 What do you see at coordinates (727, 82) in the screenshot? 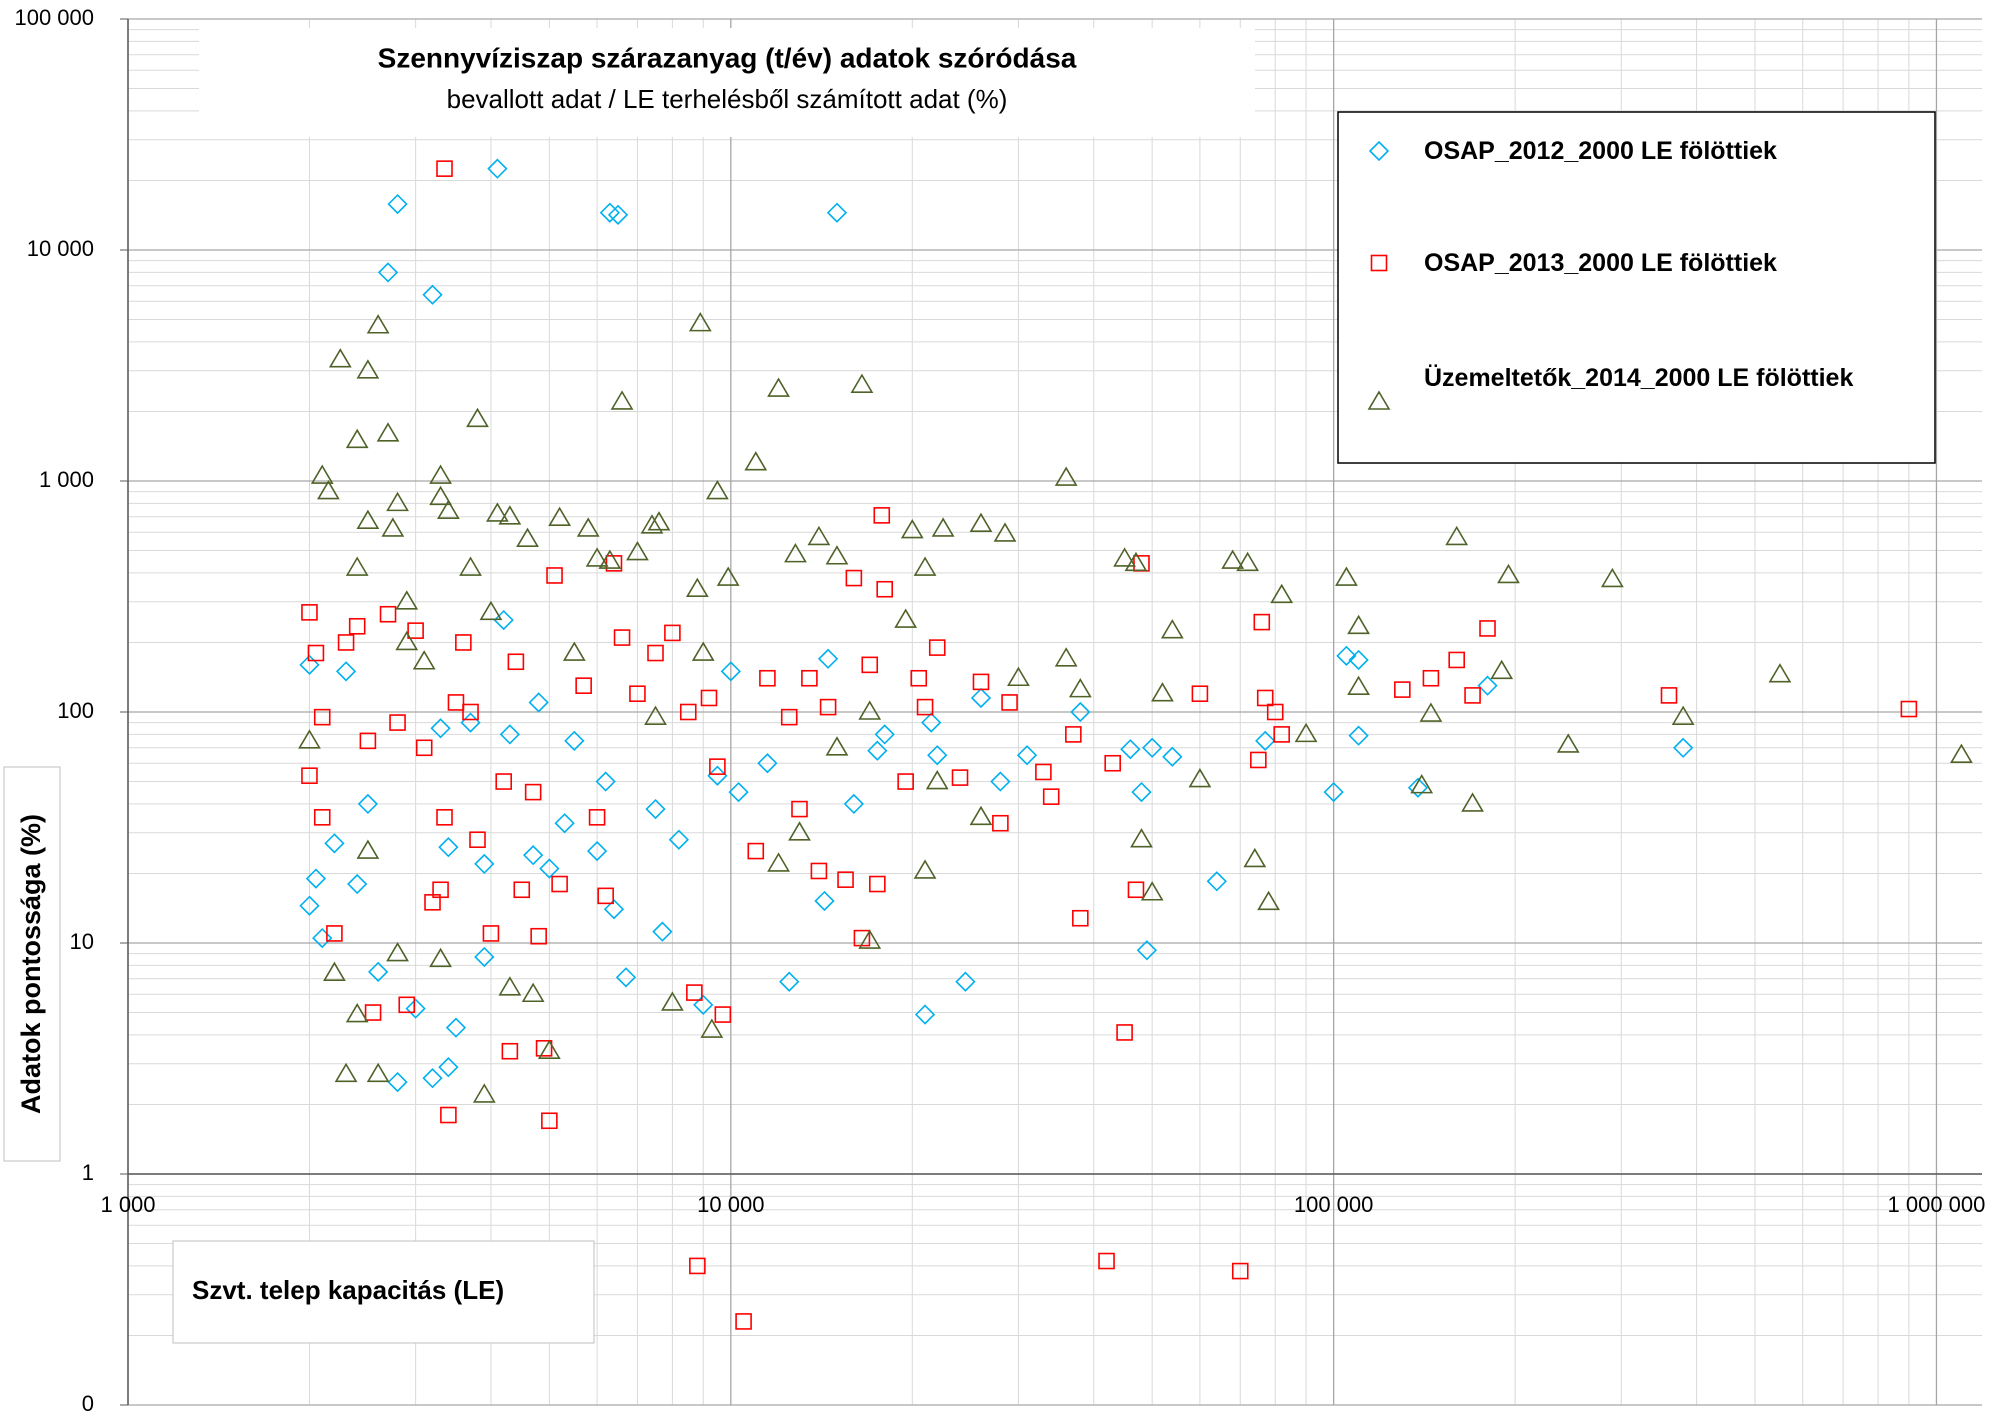
I see `title-box` at bounding box center [727, 82].